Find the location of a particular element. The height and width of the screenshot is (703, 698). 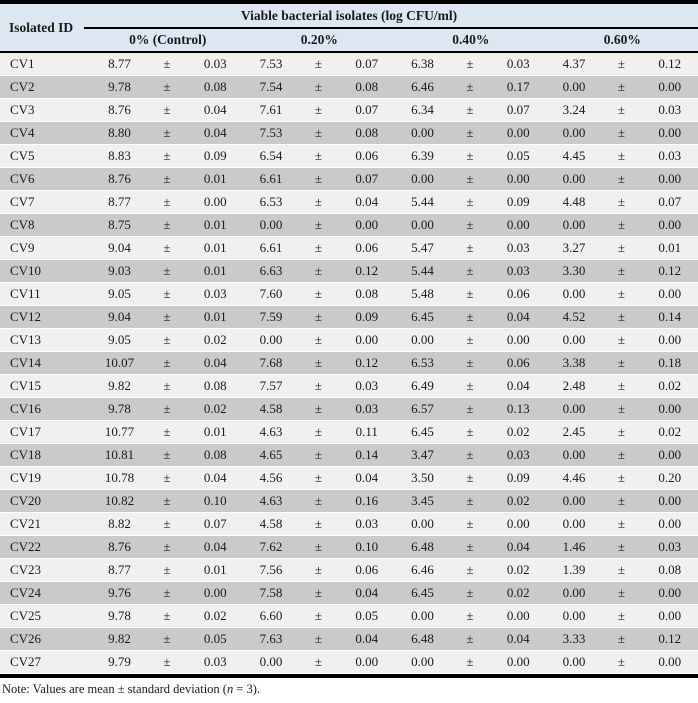

mean-value: 4.46 is located at coordinates (574, 477).